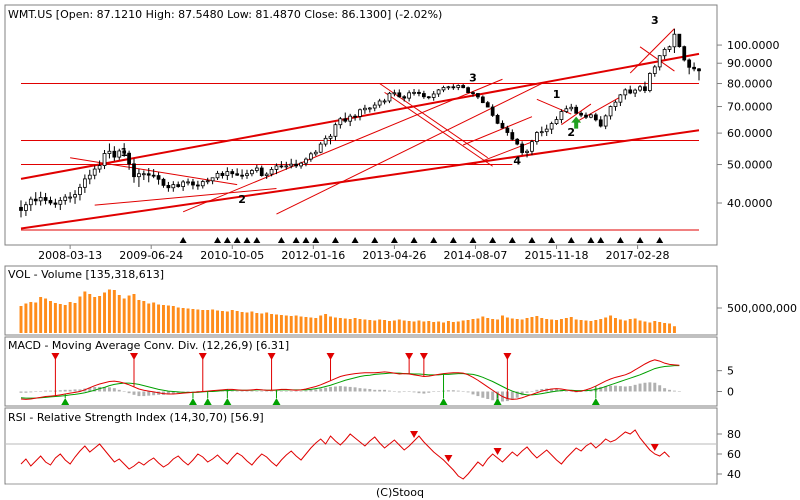  Describe the element at coordinates (497, 131) in the screenshot. I see `trend-line` at that location.